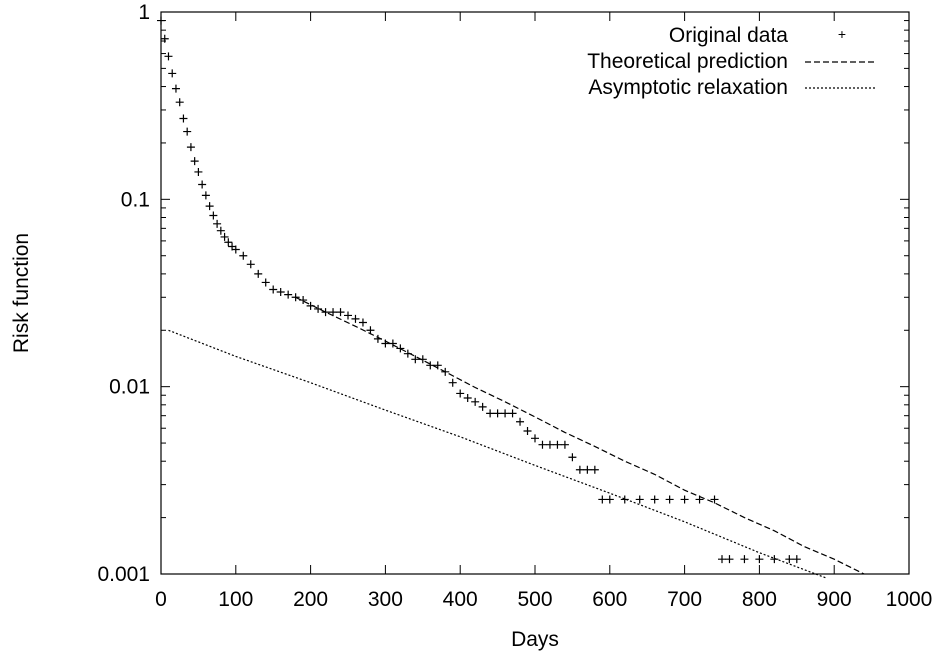  What do you see at coordinates (759, 599) in the screenshot?
I see `x-tick-label: 800` at bounding box center [759, 599].